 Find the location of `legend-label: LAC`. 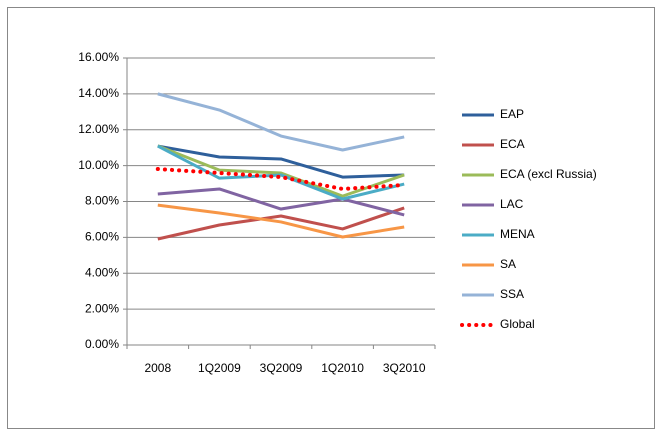

legend-label: LAC is located at coordinates (512, 204).